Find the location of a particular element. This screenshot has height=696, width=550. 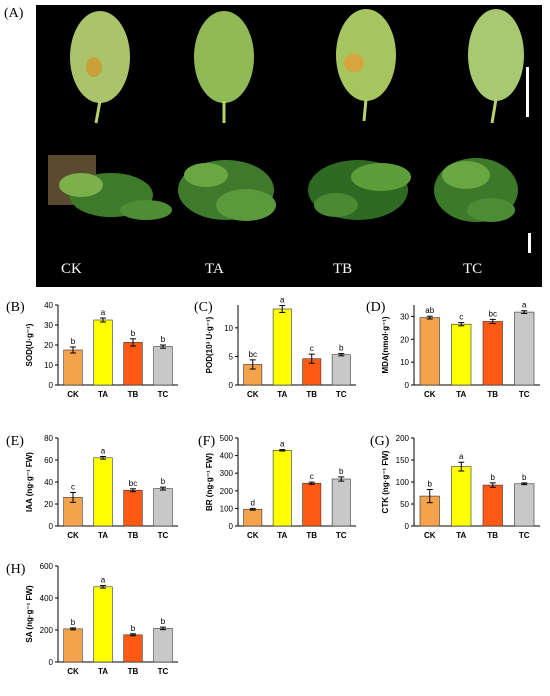

y-axis-label: SOD(U·g⁻¹) is located at coordinates (29, 344).